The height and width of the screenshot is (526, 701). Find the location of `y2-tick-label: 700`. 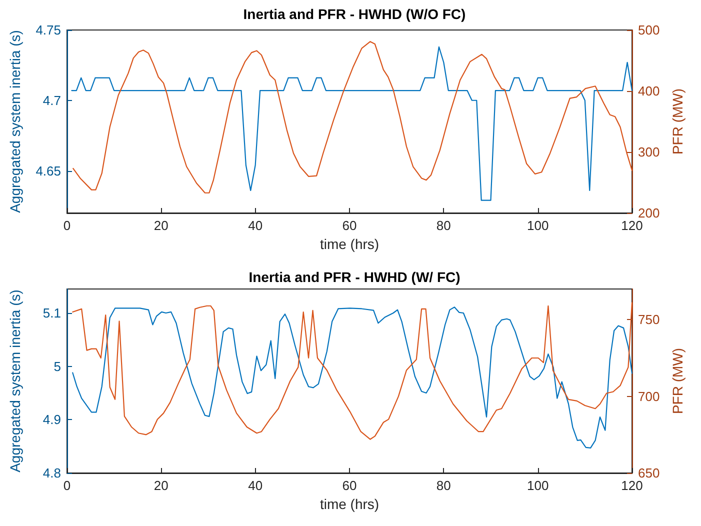

y2-tick-label: 700 is located at coordinates (649, 396).